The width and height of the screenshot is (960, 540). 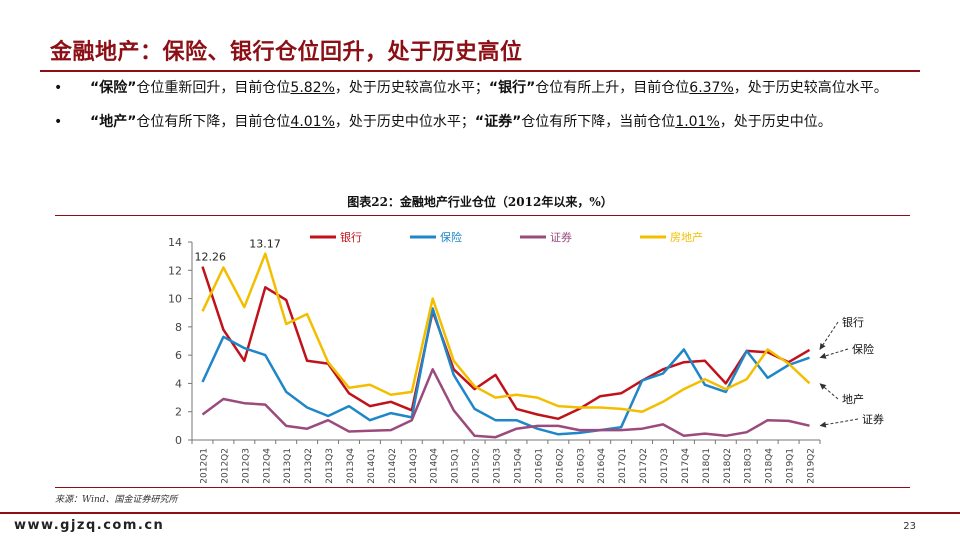 What do you see at coordinates (602, 466) in the screenshot?
I see `x-tick-label: 2016Q4` at bounding box center [602, 466].